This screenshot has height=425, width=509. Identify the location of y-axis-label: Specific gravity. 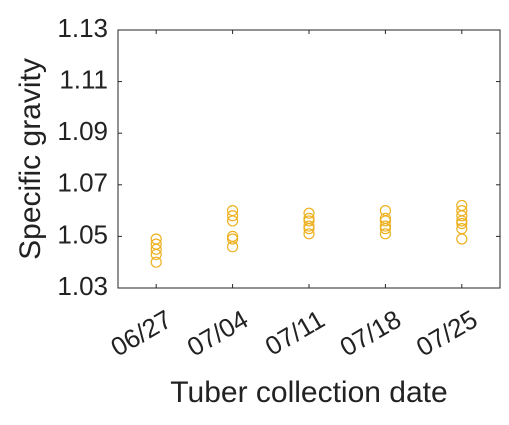
(30, 159).